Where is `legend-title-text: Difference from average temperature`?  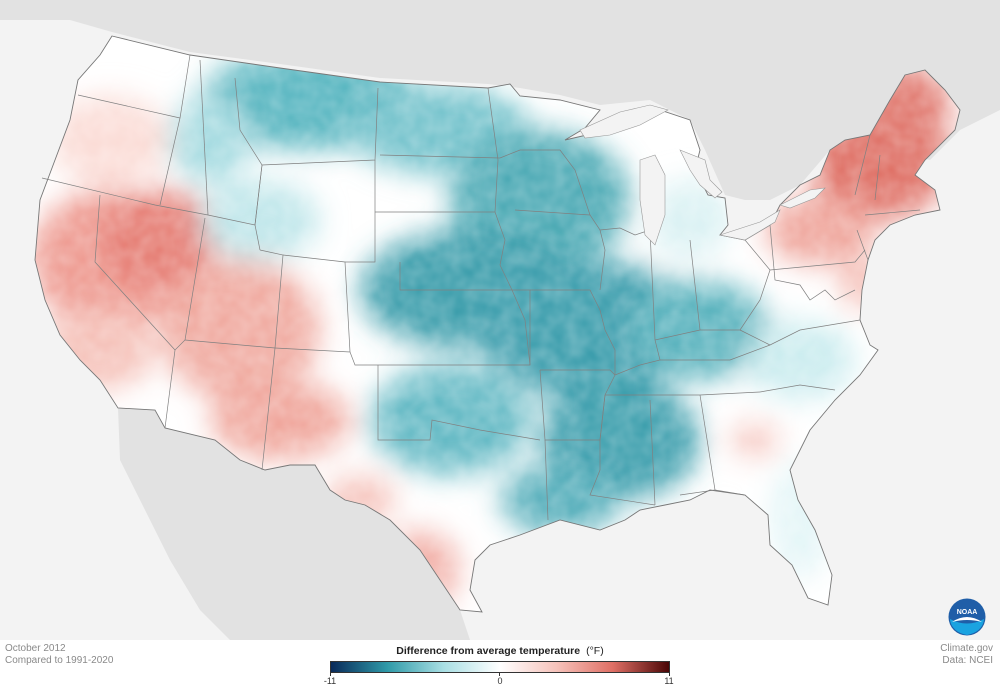
legend-title-text: Difference from average temperature is located at coordinates (488, 651).